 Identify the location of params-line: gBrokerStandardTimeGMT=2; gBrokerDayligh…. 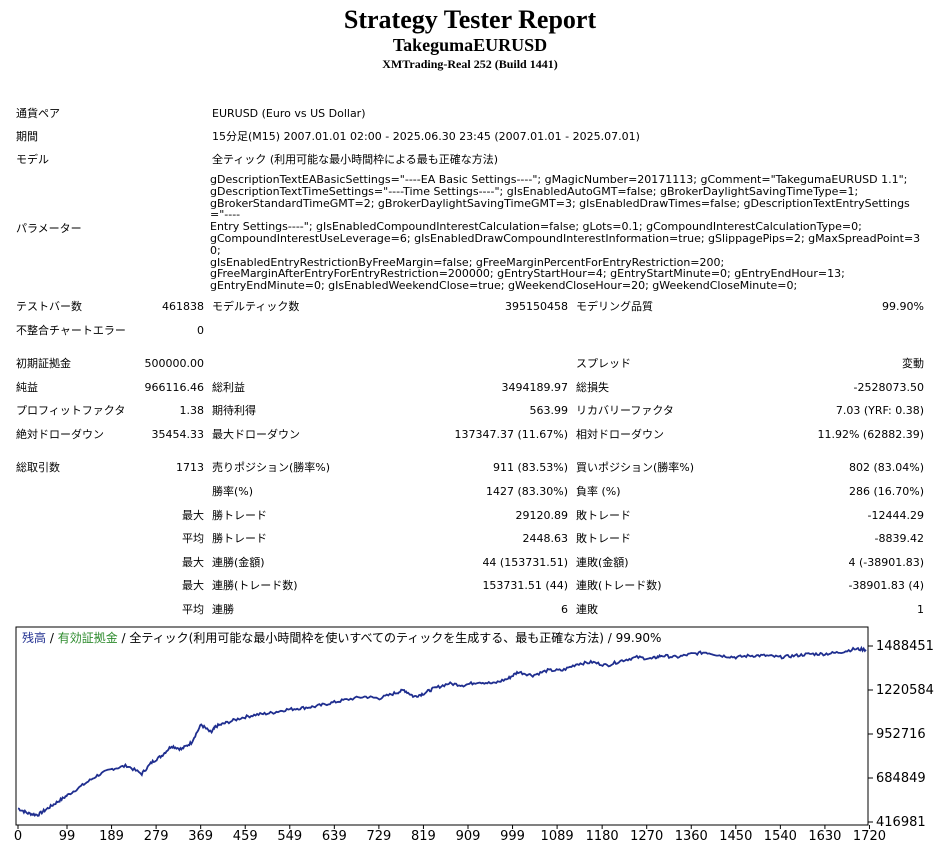
(560, 209).